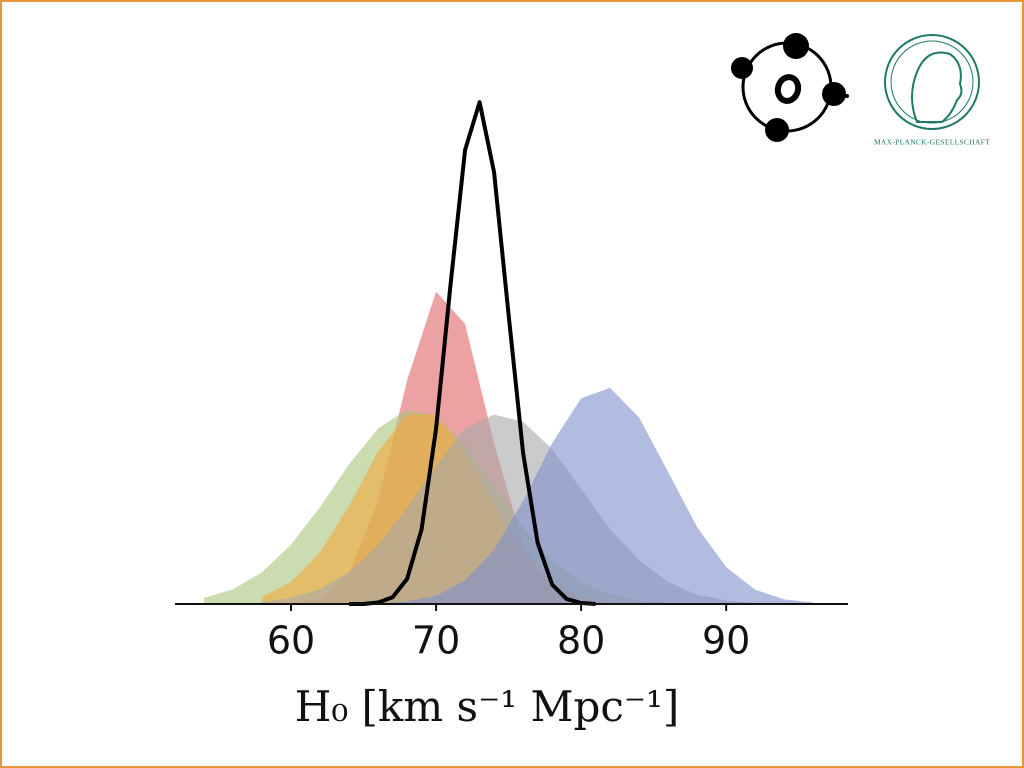 The height and width of the screenshot is (768, 1024). I want to click on mpg-logo: MAX-PLANCK-GESELLSCHAFT, so click(932, 90).